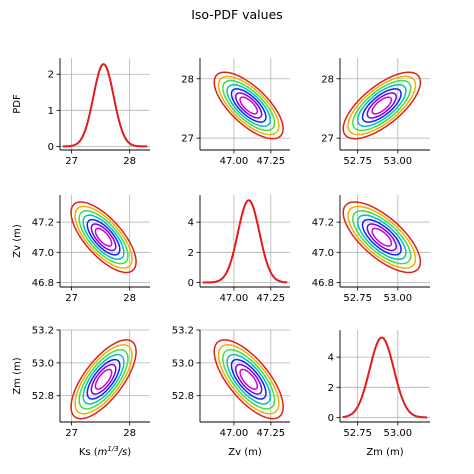 This screenshot has width=474, height=474. I want to click on ylabel-row-1: PDF, so click(17, 104).